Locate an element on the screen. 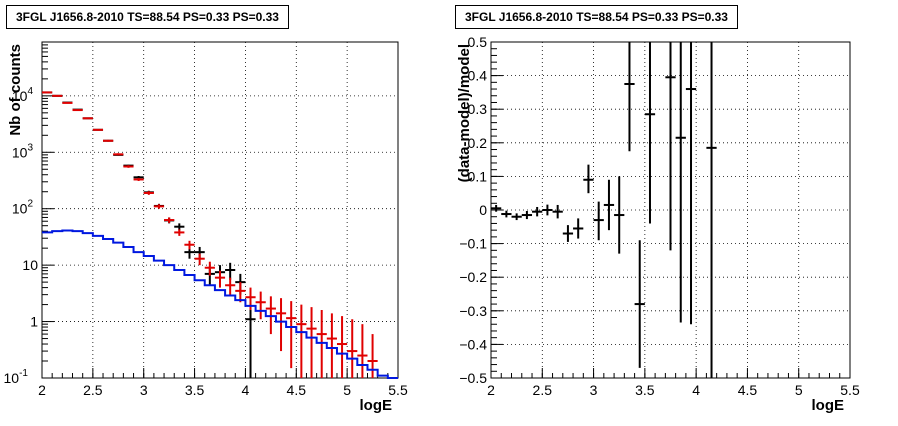 The height and width of the screenshot is (426, 898). y-tick-label: 0 is located at coordinates (483, 210).